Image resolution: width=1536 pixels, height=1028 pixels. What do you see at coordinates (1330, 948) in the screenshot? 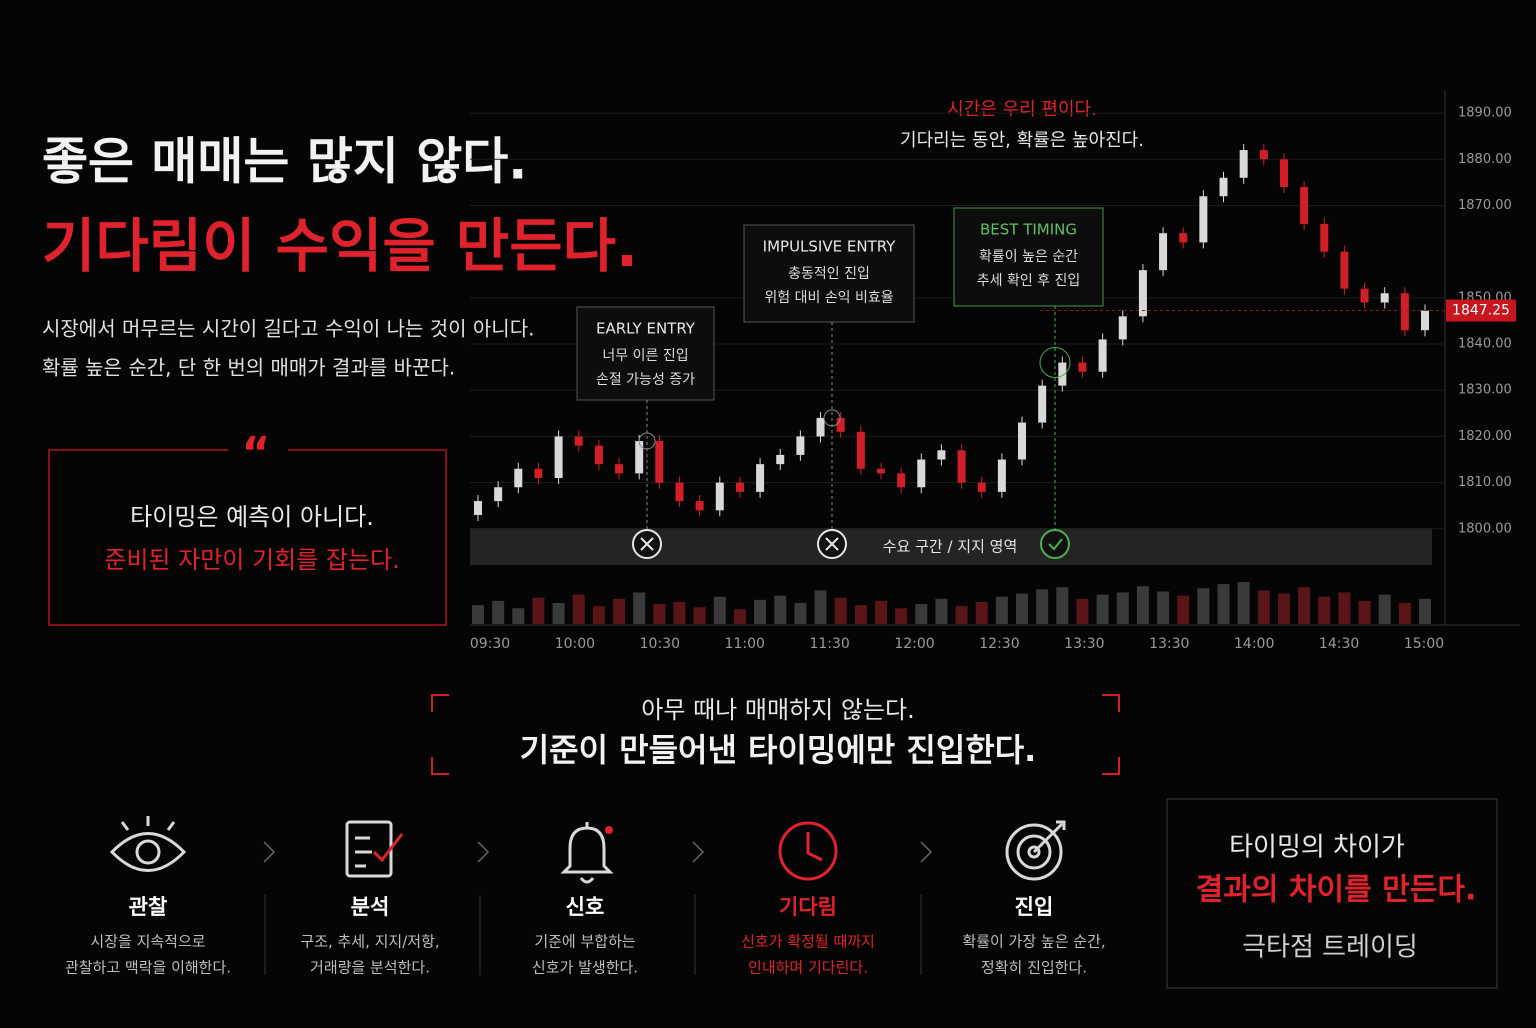
I see `brand: 극타점 트레이딩` at bounding box center [1330, 948].